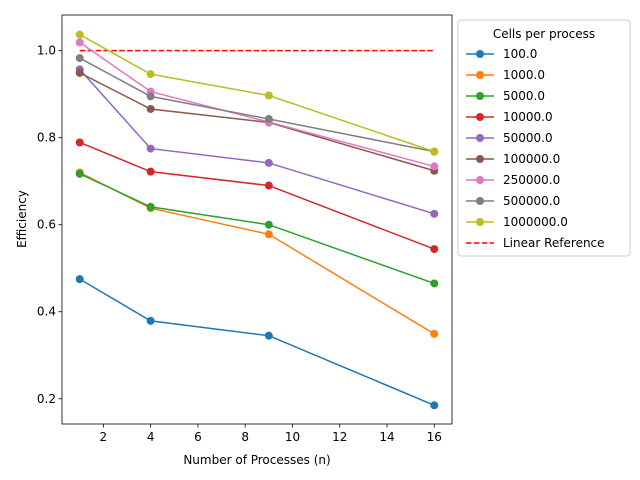 The image size is (640, 480). I want to click on legend-item: 50000.0, so click(509, 138).